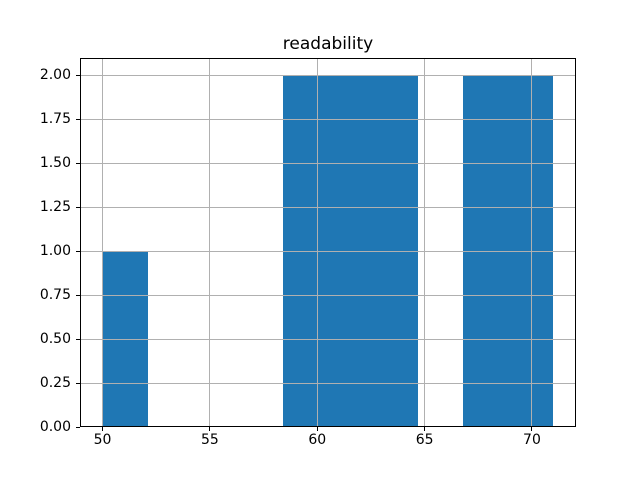 The height and width of the screenshot is (480, 640). I want to click on x-tick-label: 70, so click(532, 440).